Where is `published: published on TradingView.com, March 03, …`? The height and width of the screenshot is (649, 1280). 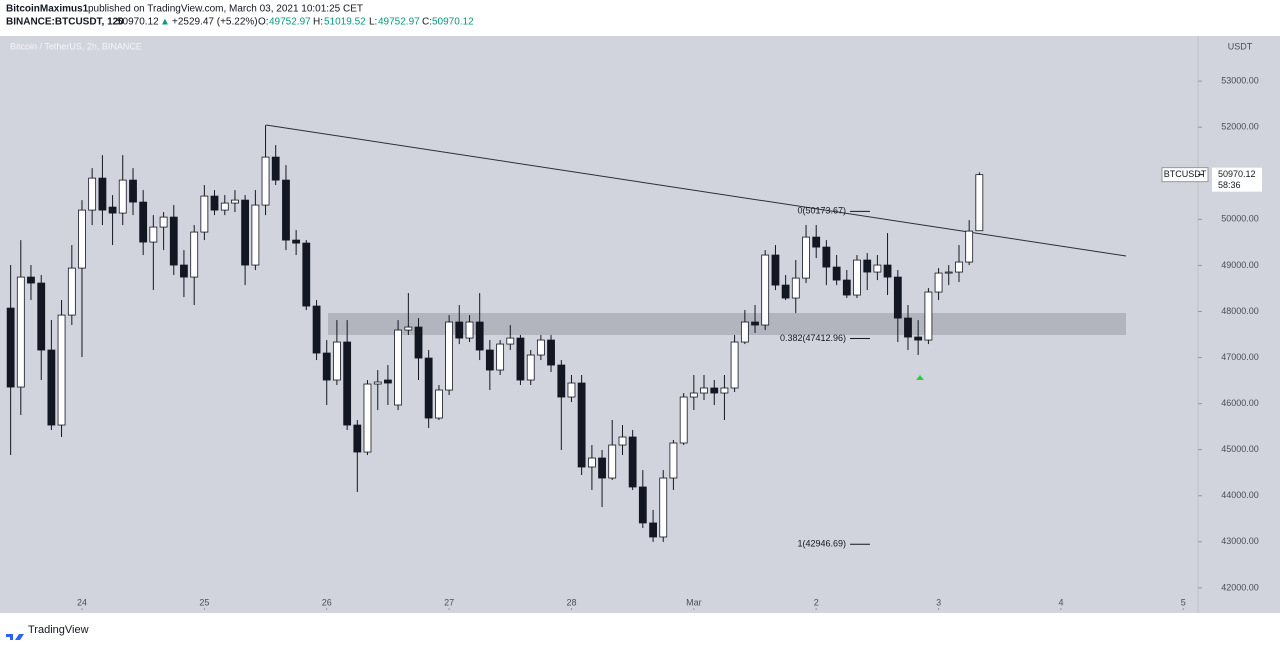
published: published on TradingView.com, March 03, … is located at coordinates (225, 9).